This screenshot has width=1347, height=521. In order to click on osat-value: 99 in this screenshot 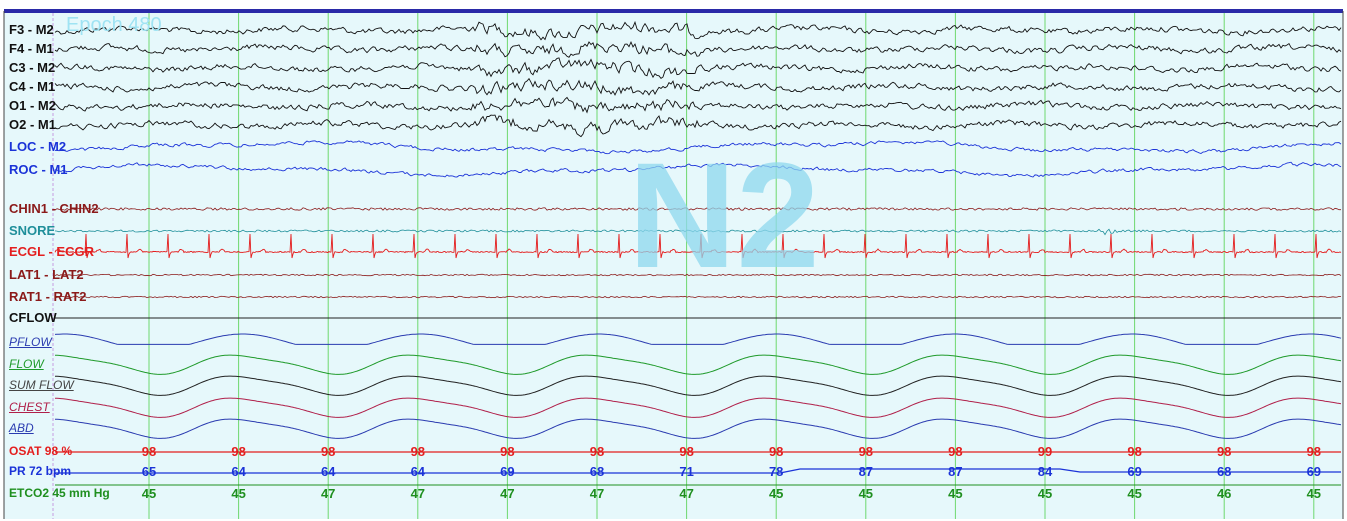, I will do `click(1045, 451)`.